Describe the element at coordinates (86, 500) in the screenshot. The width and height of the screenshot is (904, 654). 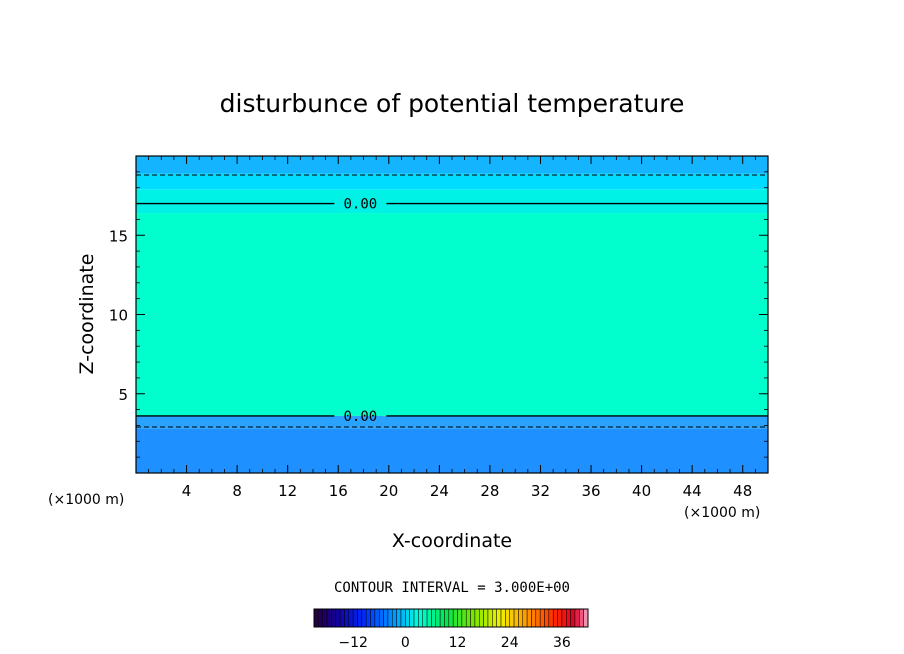
I see `x-unit-left: (×1000 m)` at that location.